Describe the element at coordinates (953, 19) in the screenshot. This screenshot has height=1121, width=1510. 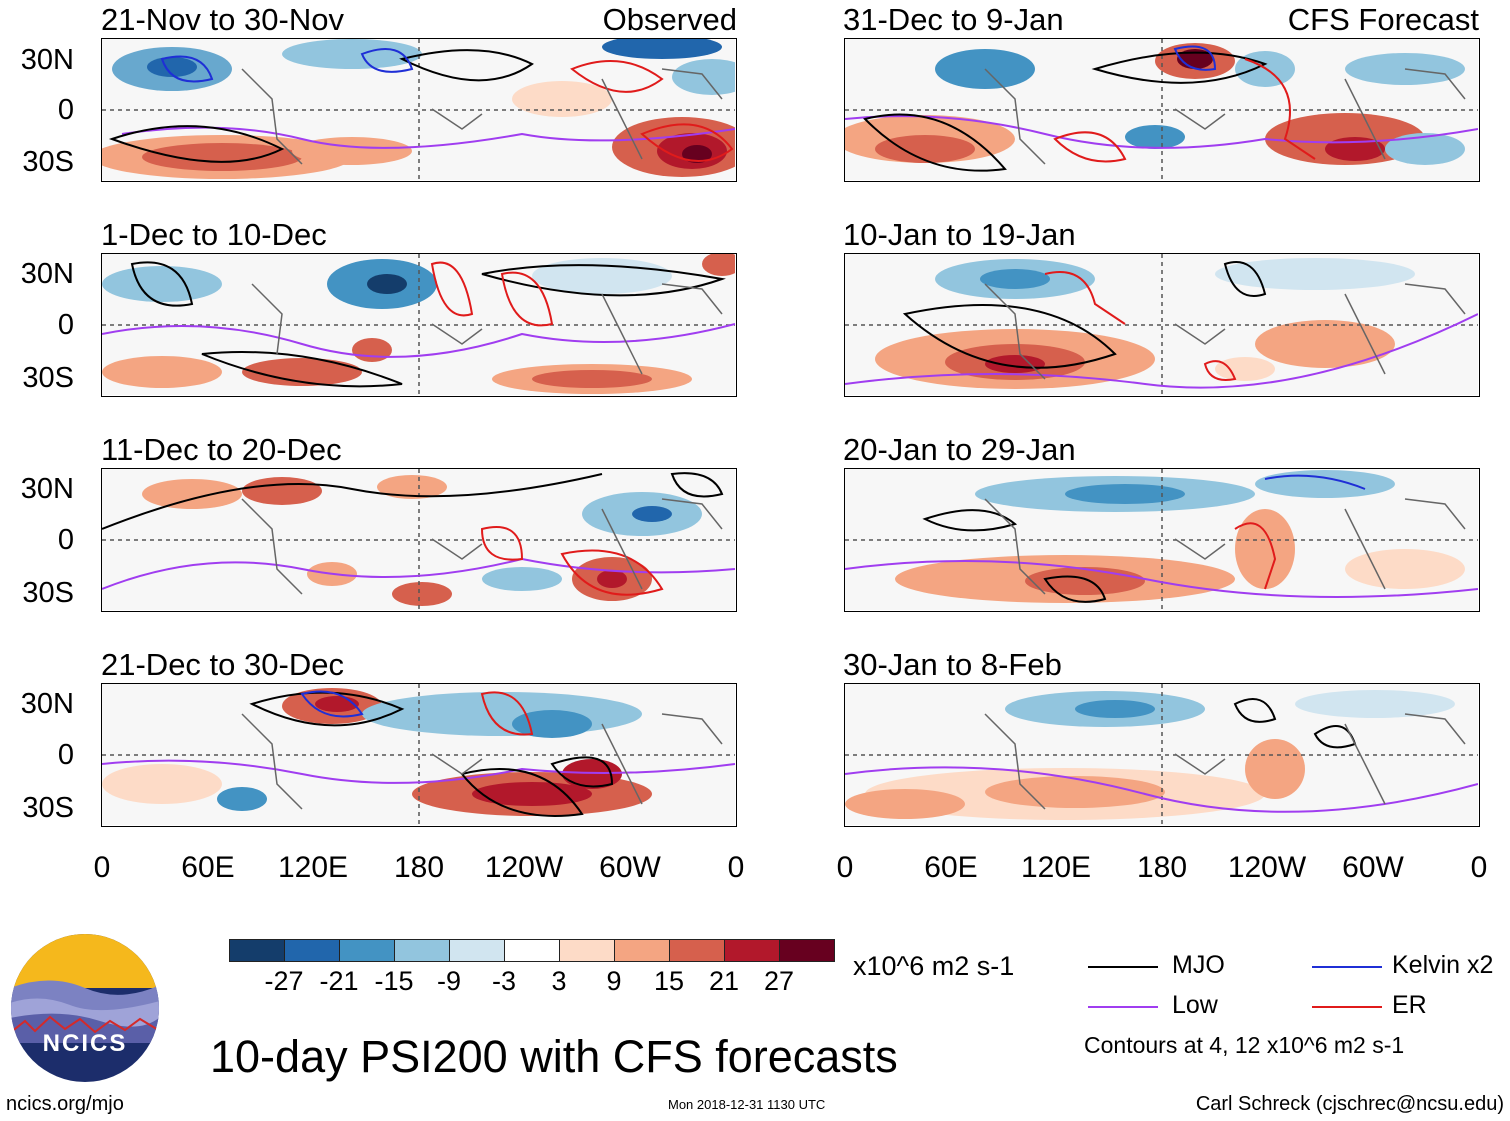
I see `panel-title-5: 31-Dec to 9-Jan` at that location.